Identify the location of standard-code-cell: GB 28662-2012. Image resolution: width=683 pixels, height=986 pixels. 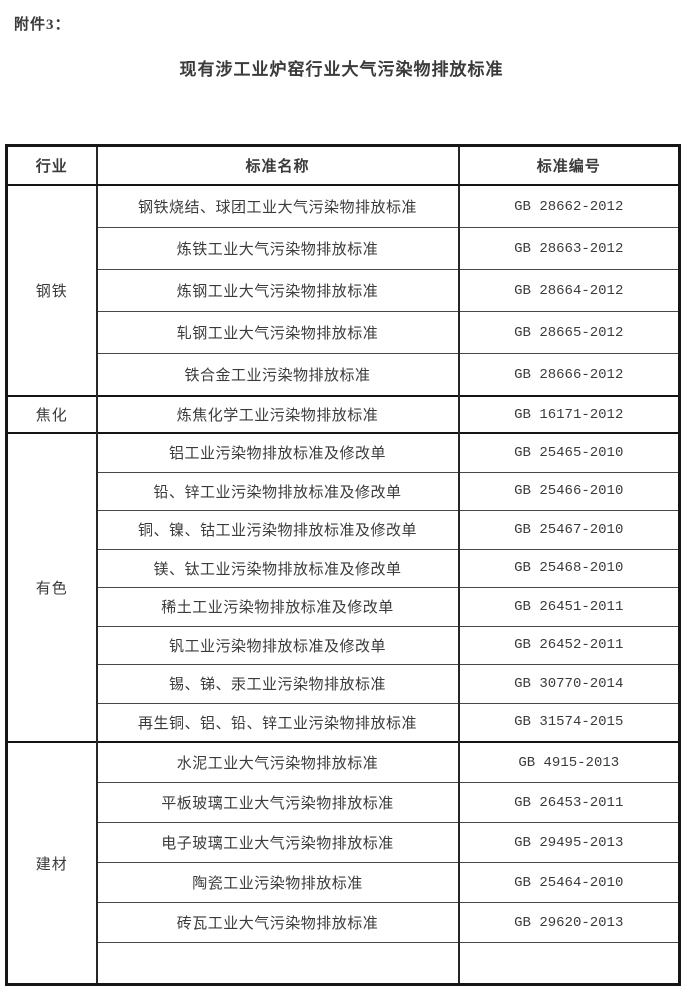
(569, 206).